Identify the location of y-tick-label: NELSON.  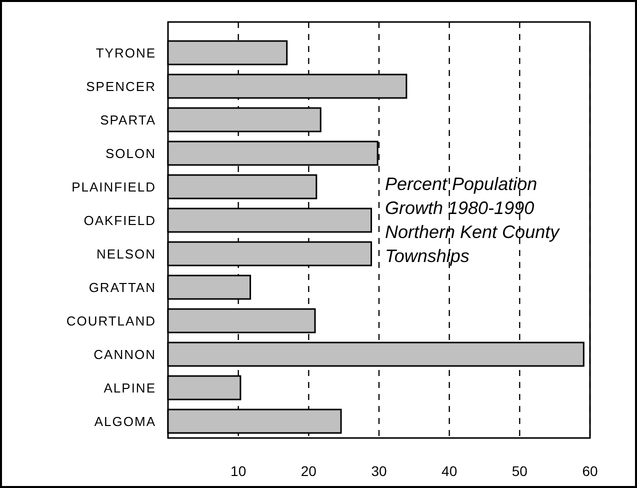
(126, 254).